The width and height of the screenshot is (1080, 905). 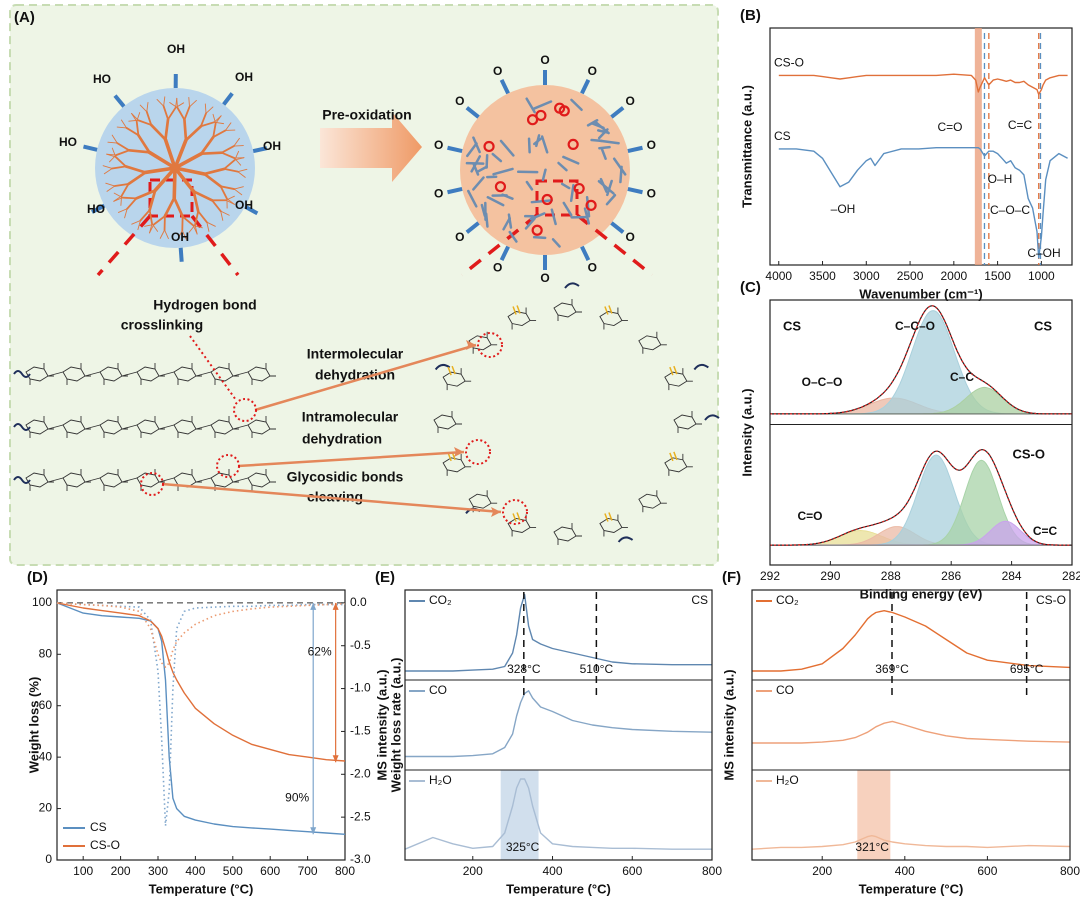 What do you see at coordinates (872, 847) in the screenshot?
I see `shade-label: 321°C` at bounding box center [872, 847].